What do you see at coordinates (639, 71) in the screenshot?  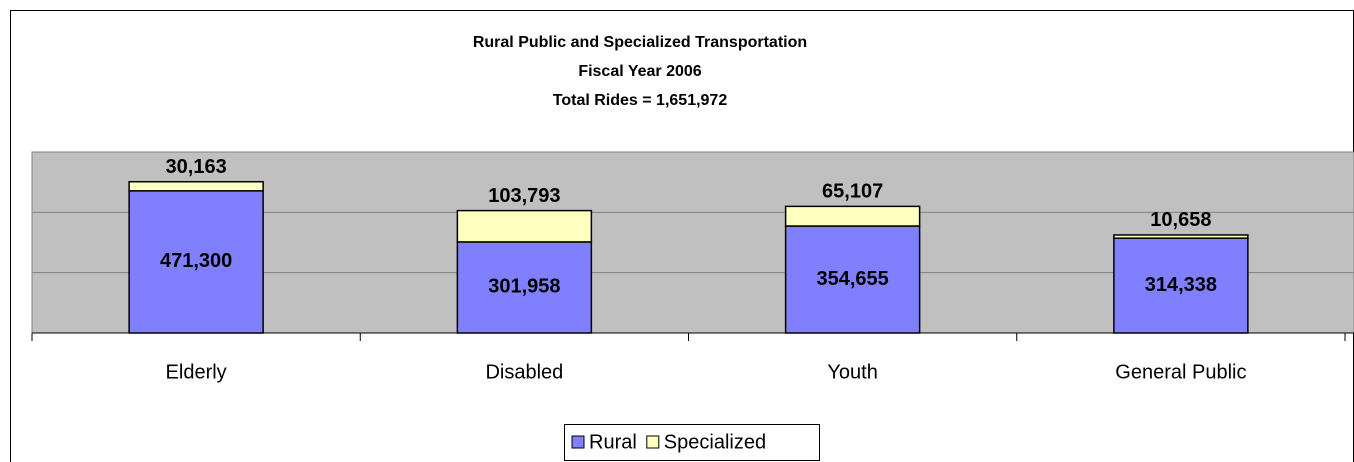 I see `chart-subtitle: Fiscal Year 2006` at bounding box center [639, 71].